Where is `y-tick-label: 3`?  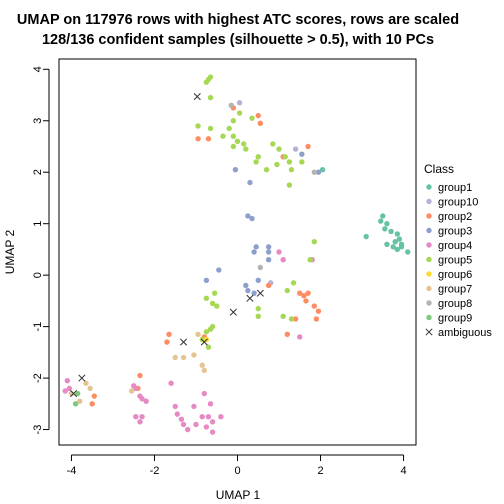 y-tick-label: 3 is located at coordinates (38, 121).